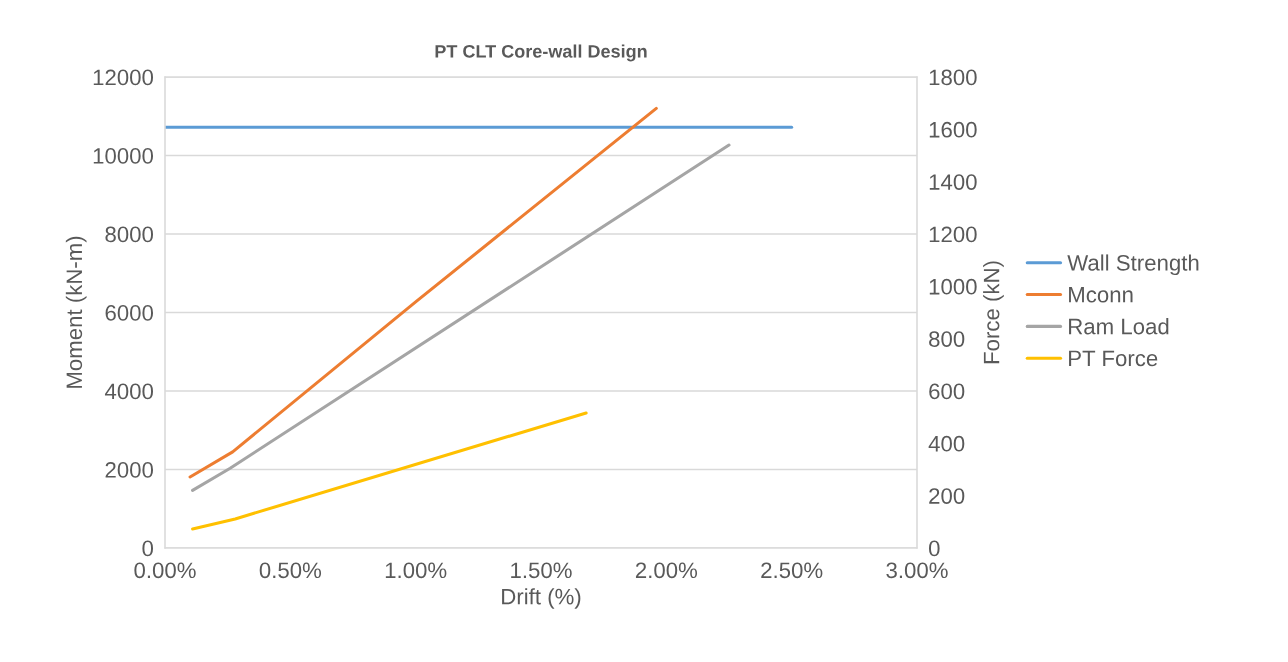  Describe the element at coordinates (76, 312) in the screenshot. I see `y-axis-title: Moment (kN-m)` at that location.